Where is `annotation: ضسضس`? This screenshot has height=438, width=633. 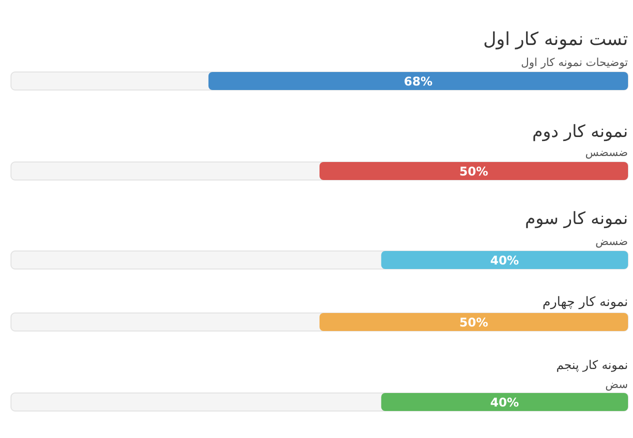 annotation: ضسضس is located at coordinates (606, 152).